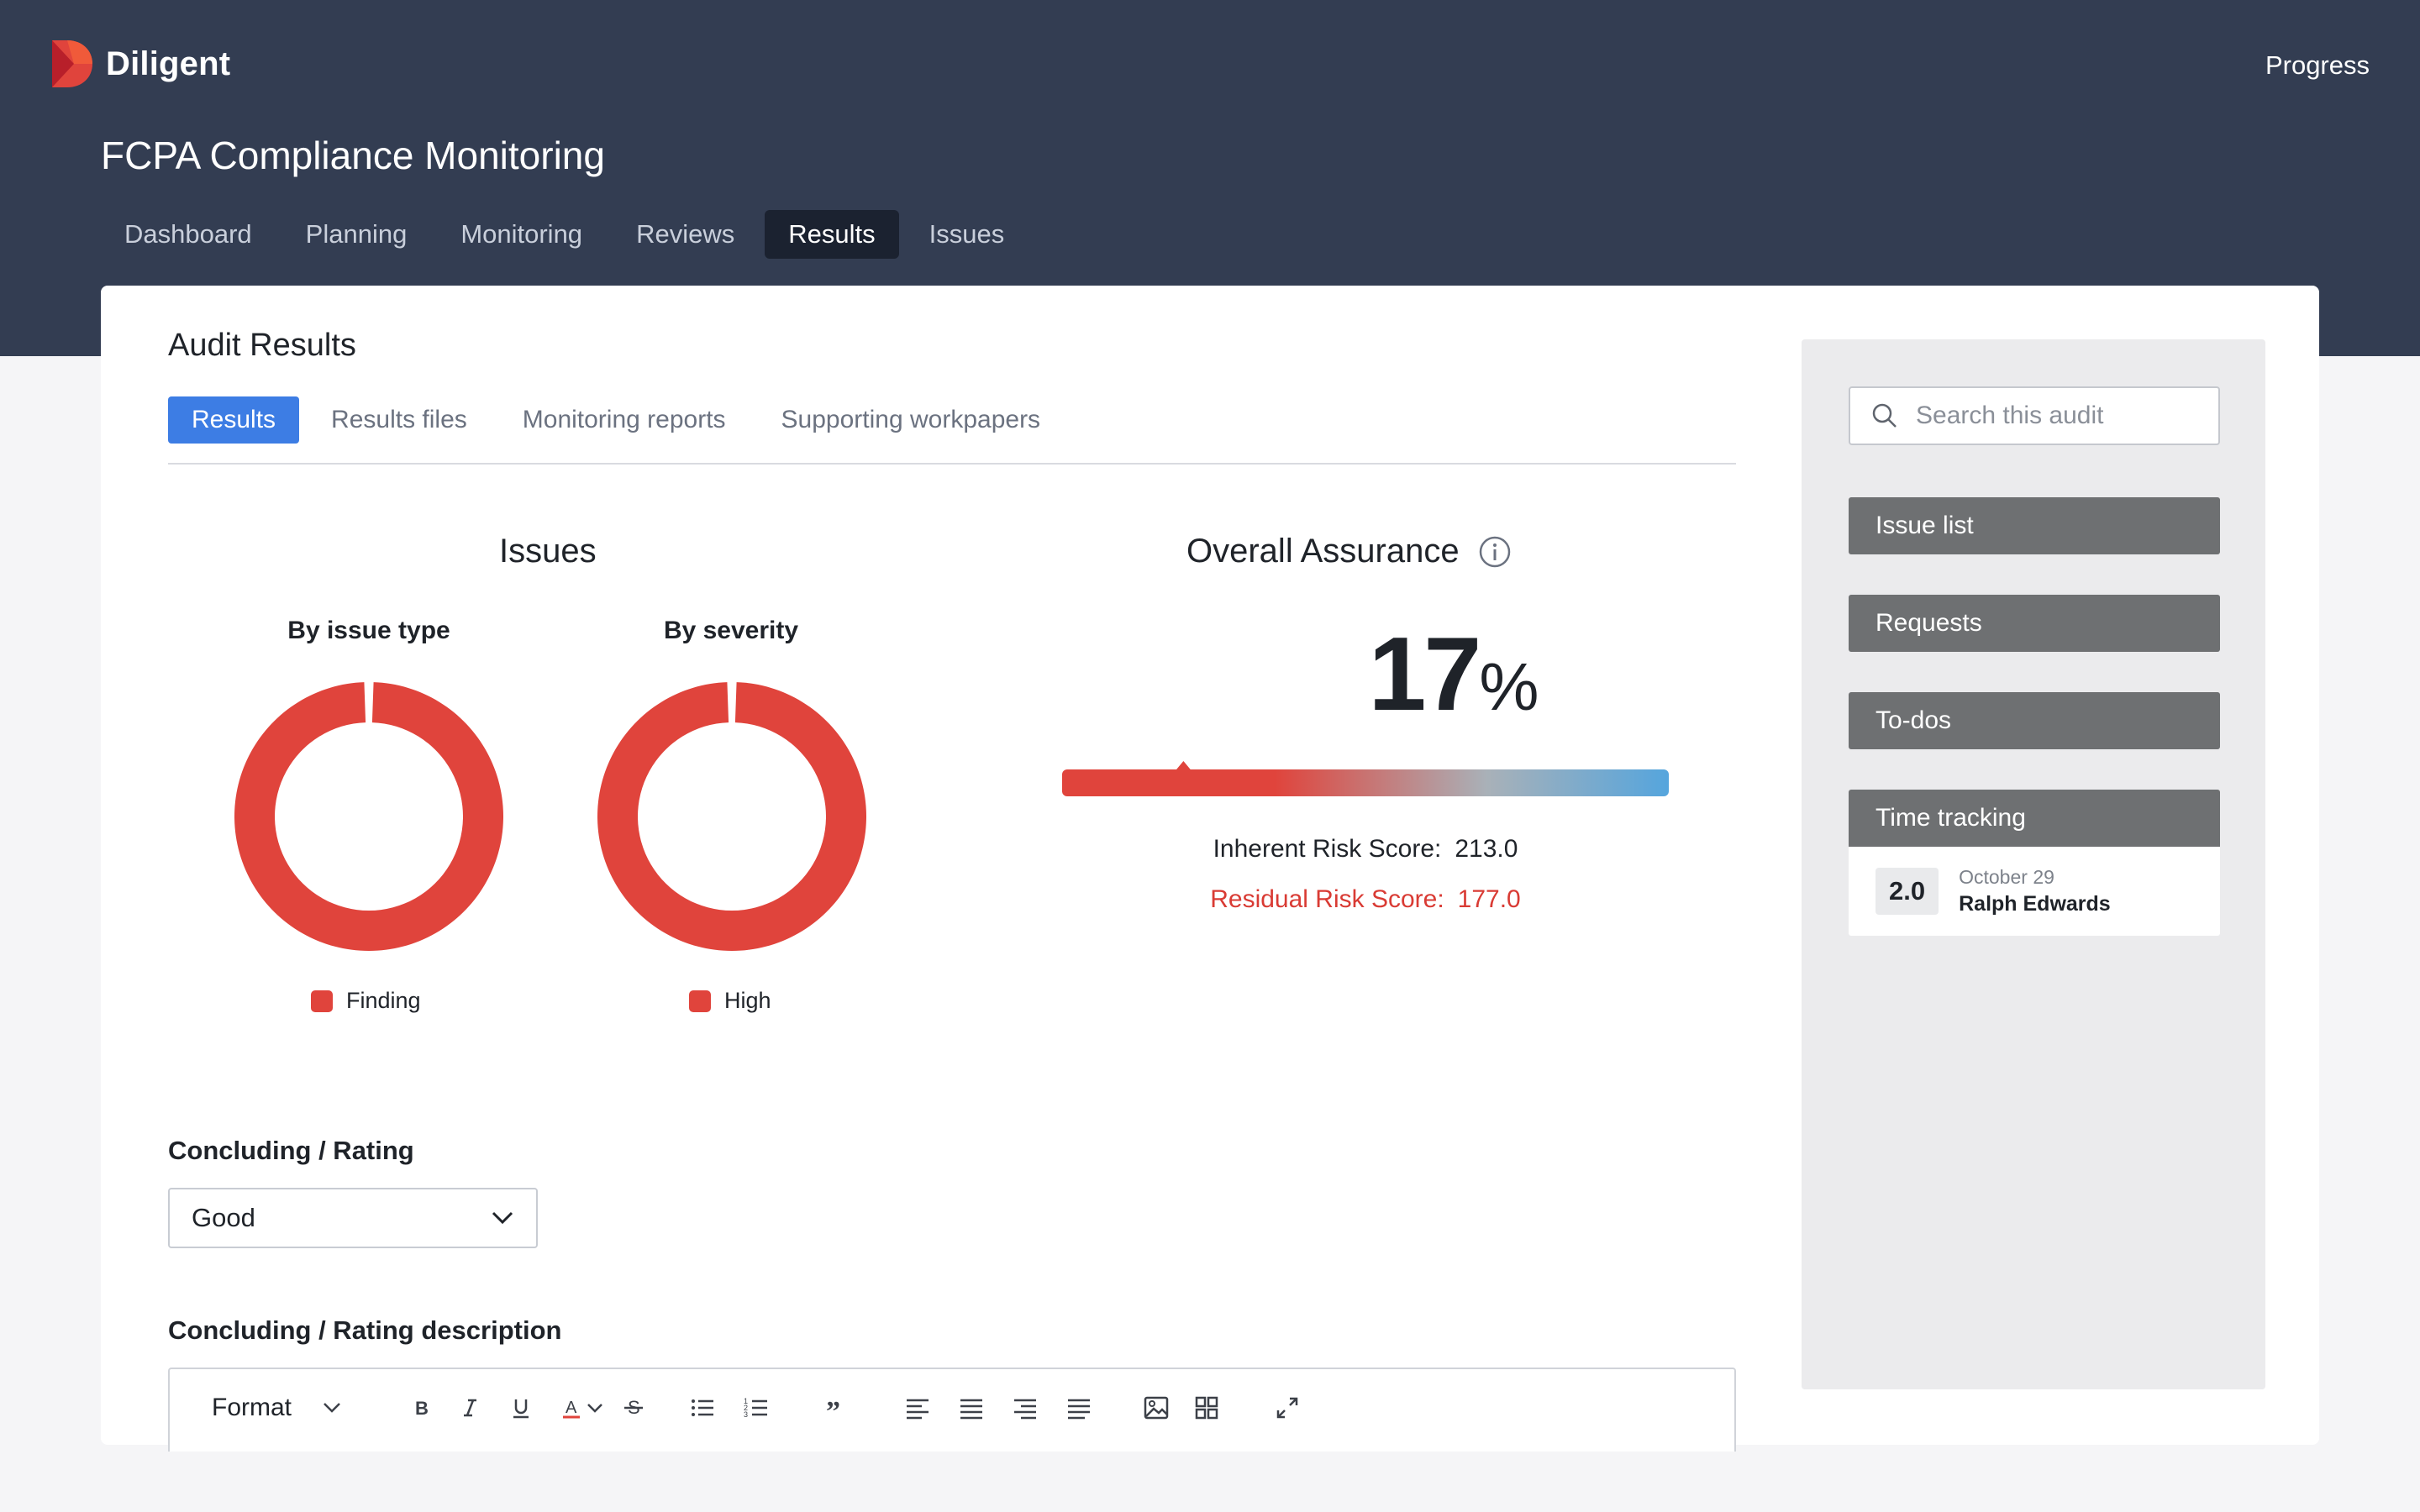 The width and height of the screenshot is (2420, 1512). I want to click on svg-text: A, so click(571, 1408).